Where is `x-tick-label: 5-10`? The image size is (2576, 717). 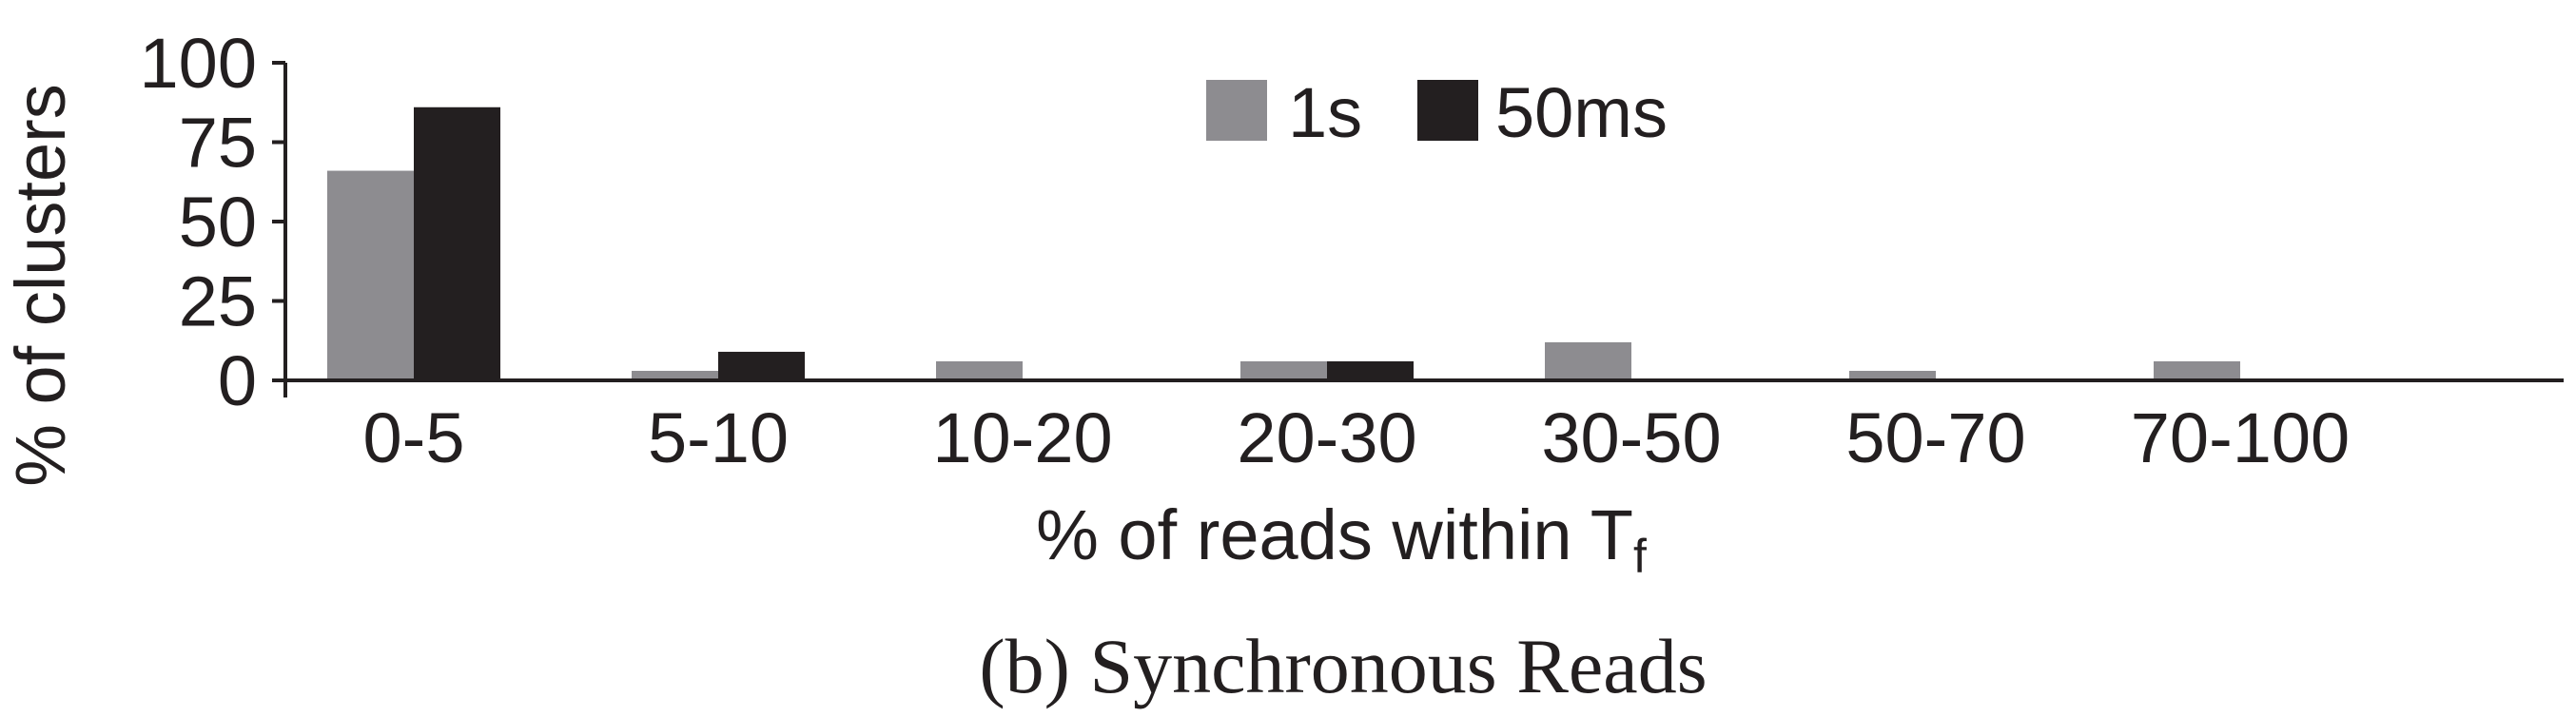 x-tick-label: 5-10 is located at coordinates (719, 437).